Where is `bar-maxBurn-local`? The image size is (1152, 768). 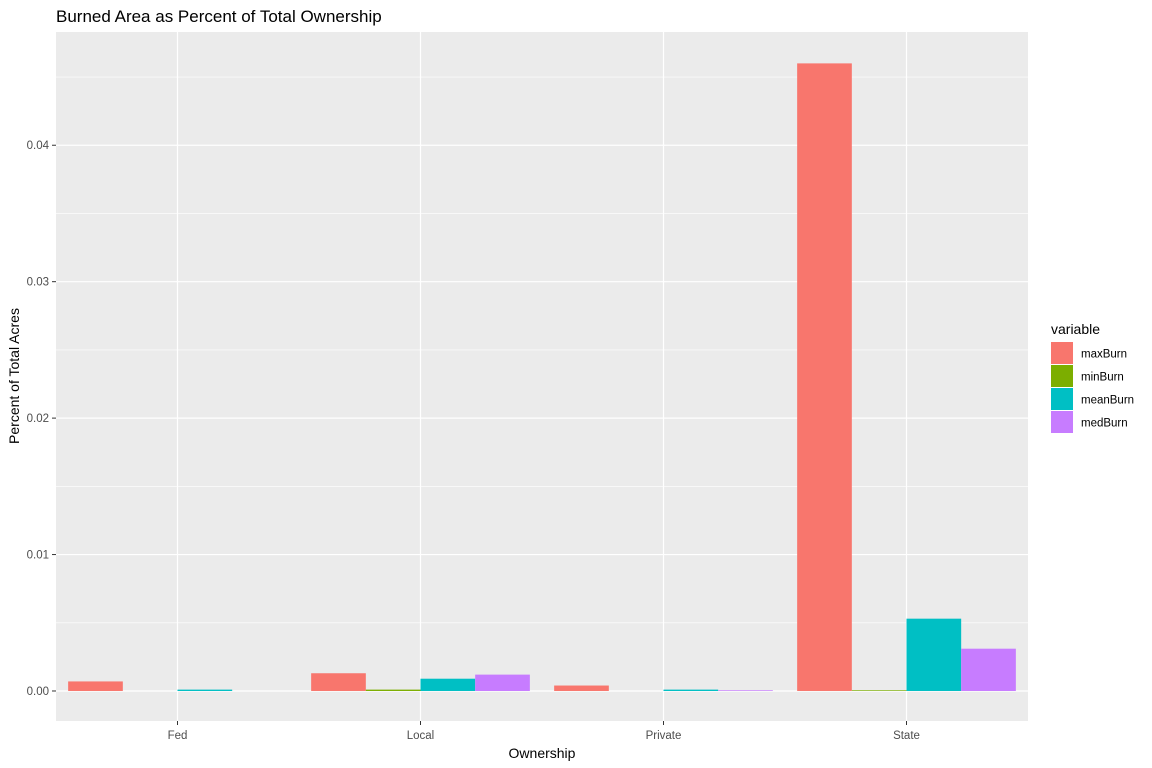 bar-maxBurn-local is located at coordinates (338, 682).